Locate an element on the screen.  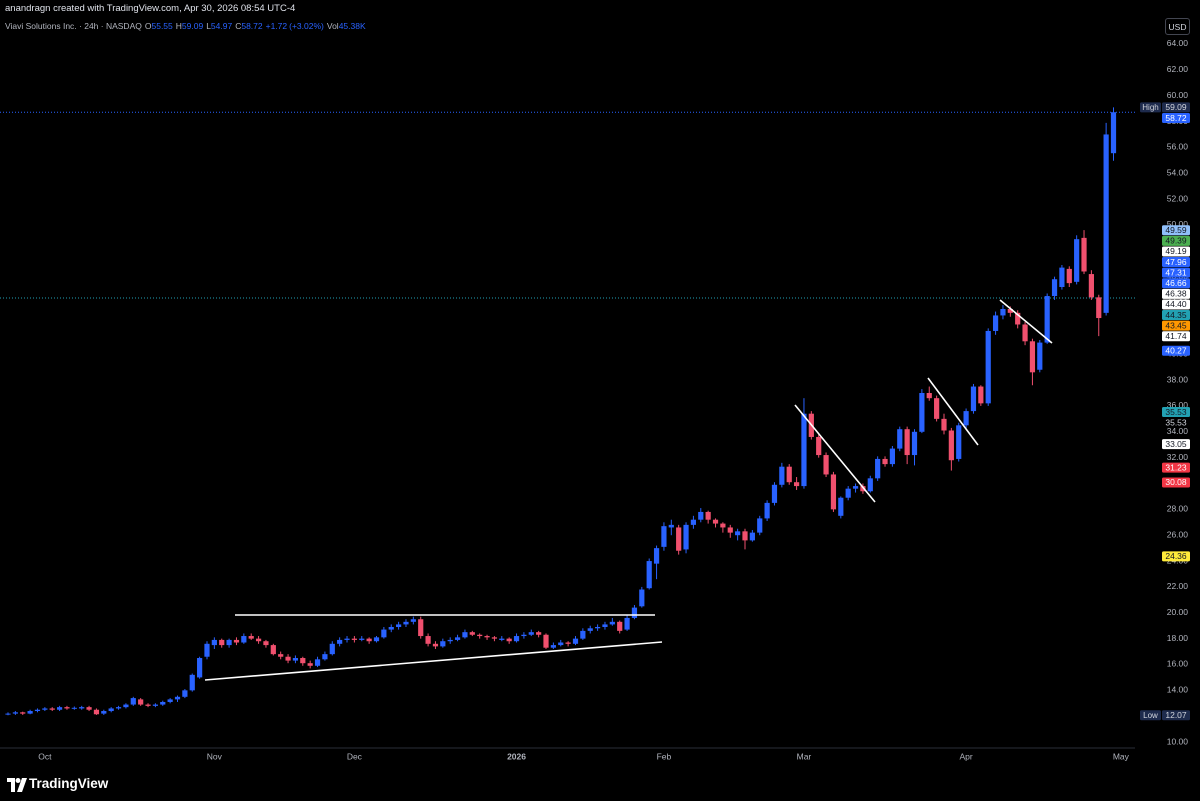
price-badge-tag-label: Low is located at coordinates (1150, 715).